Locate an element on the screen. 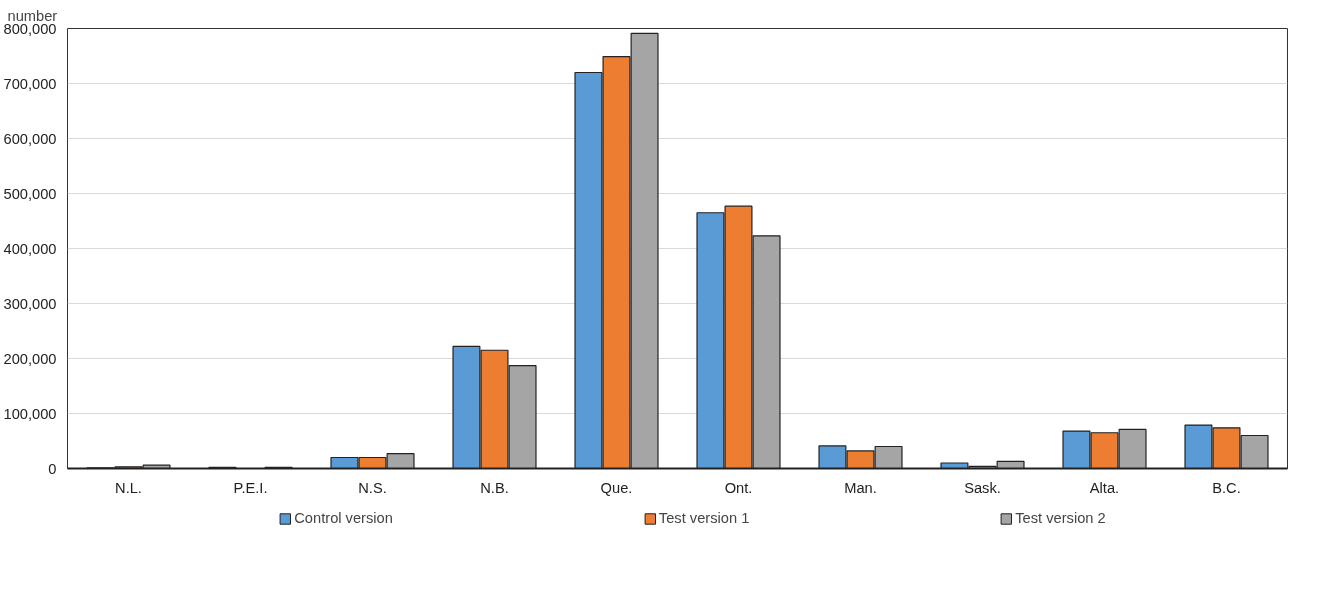 The height and width of the screenshot is (590, 1341). x-tick-label: Alta. is located at coordinates (1104, 487).